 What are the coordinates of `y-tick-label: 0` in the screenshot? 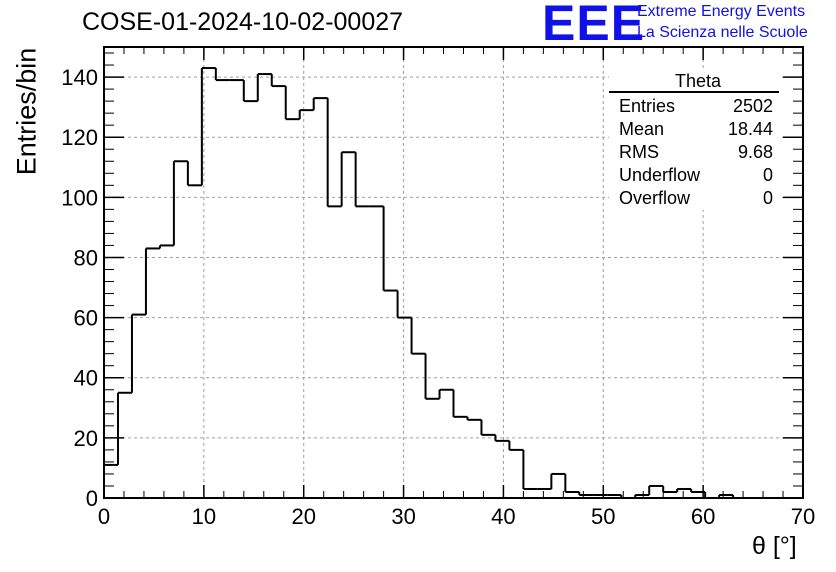 It's located at (92, 498).